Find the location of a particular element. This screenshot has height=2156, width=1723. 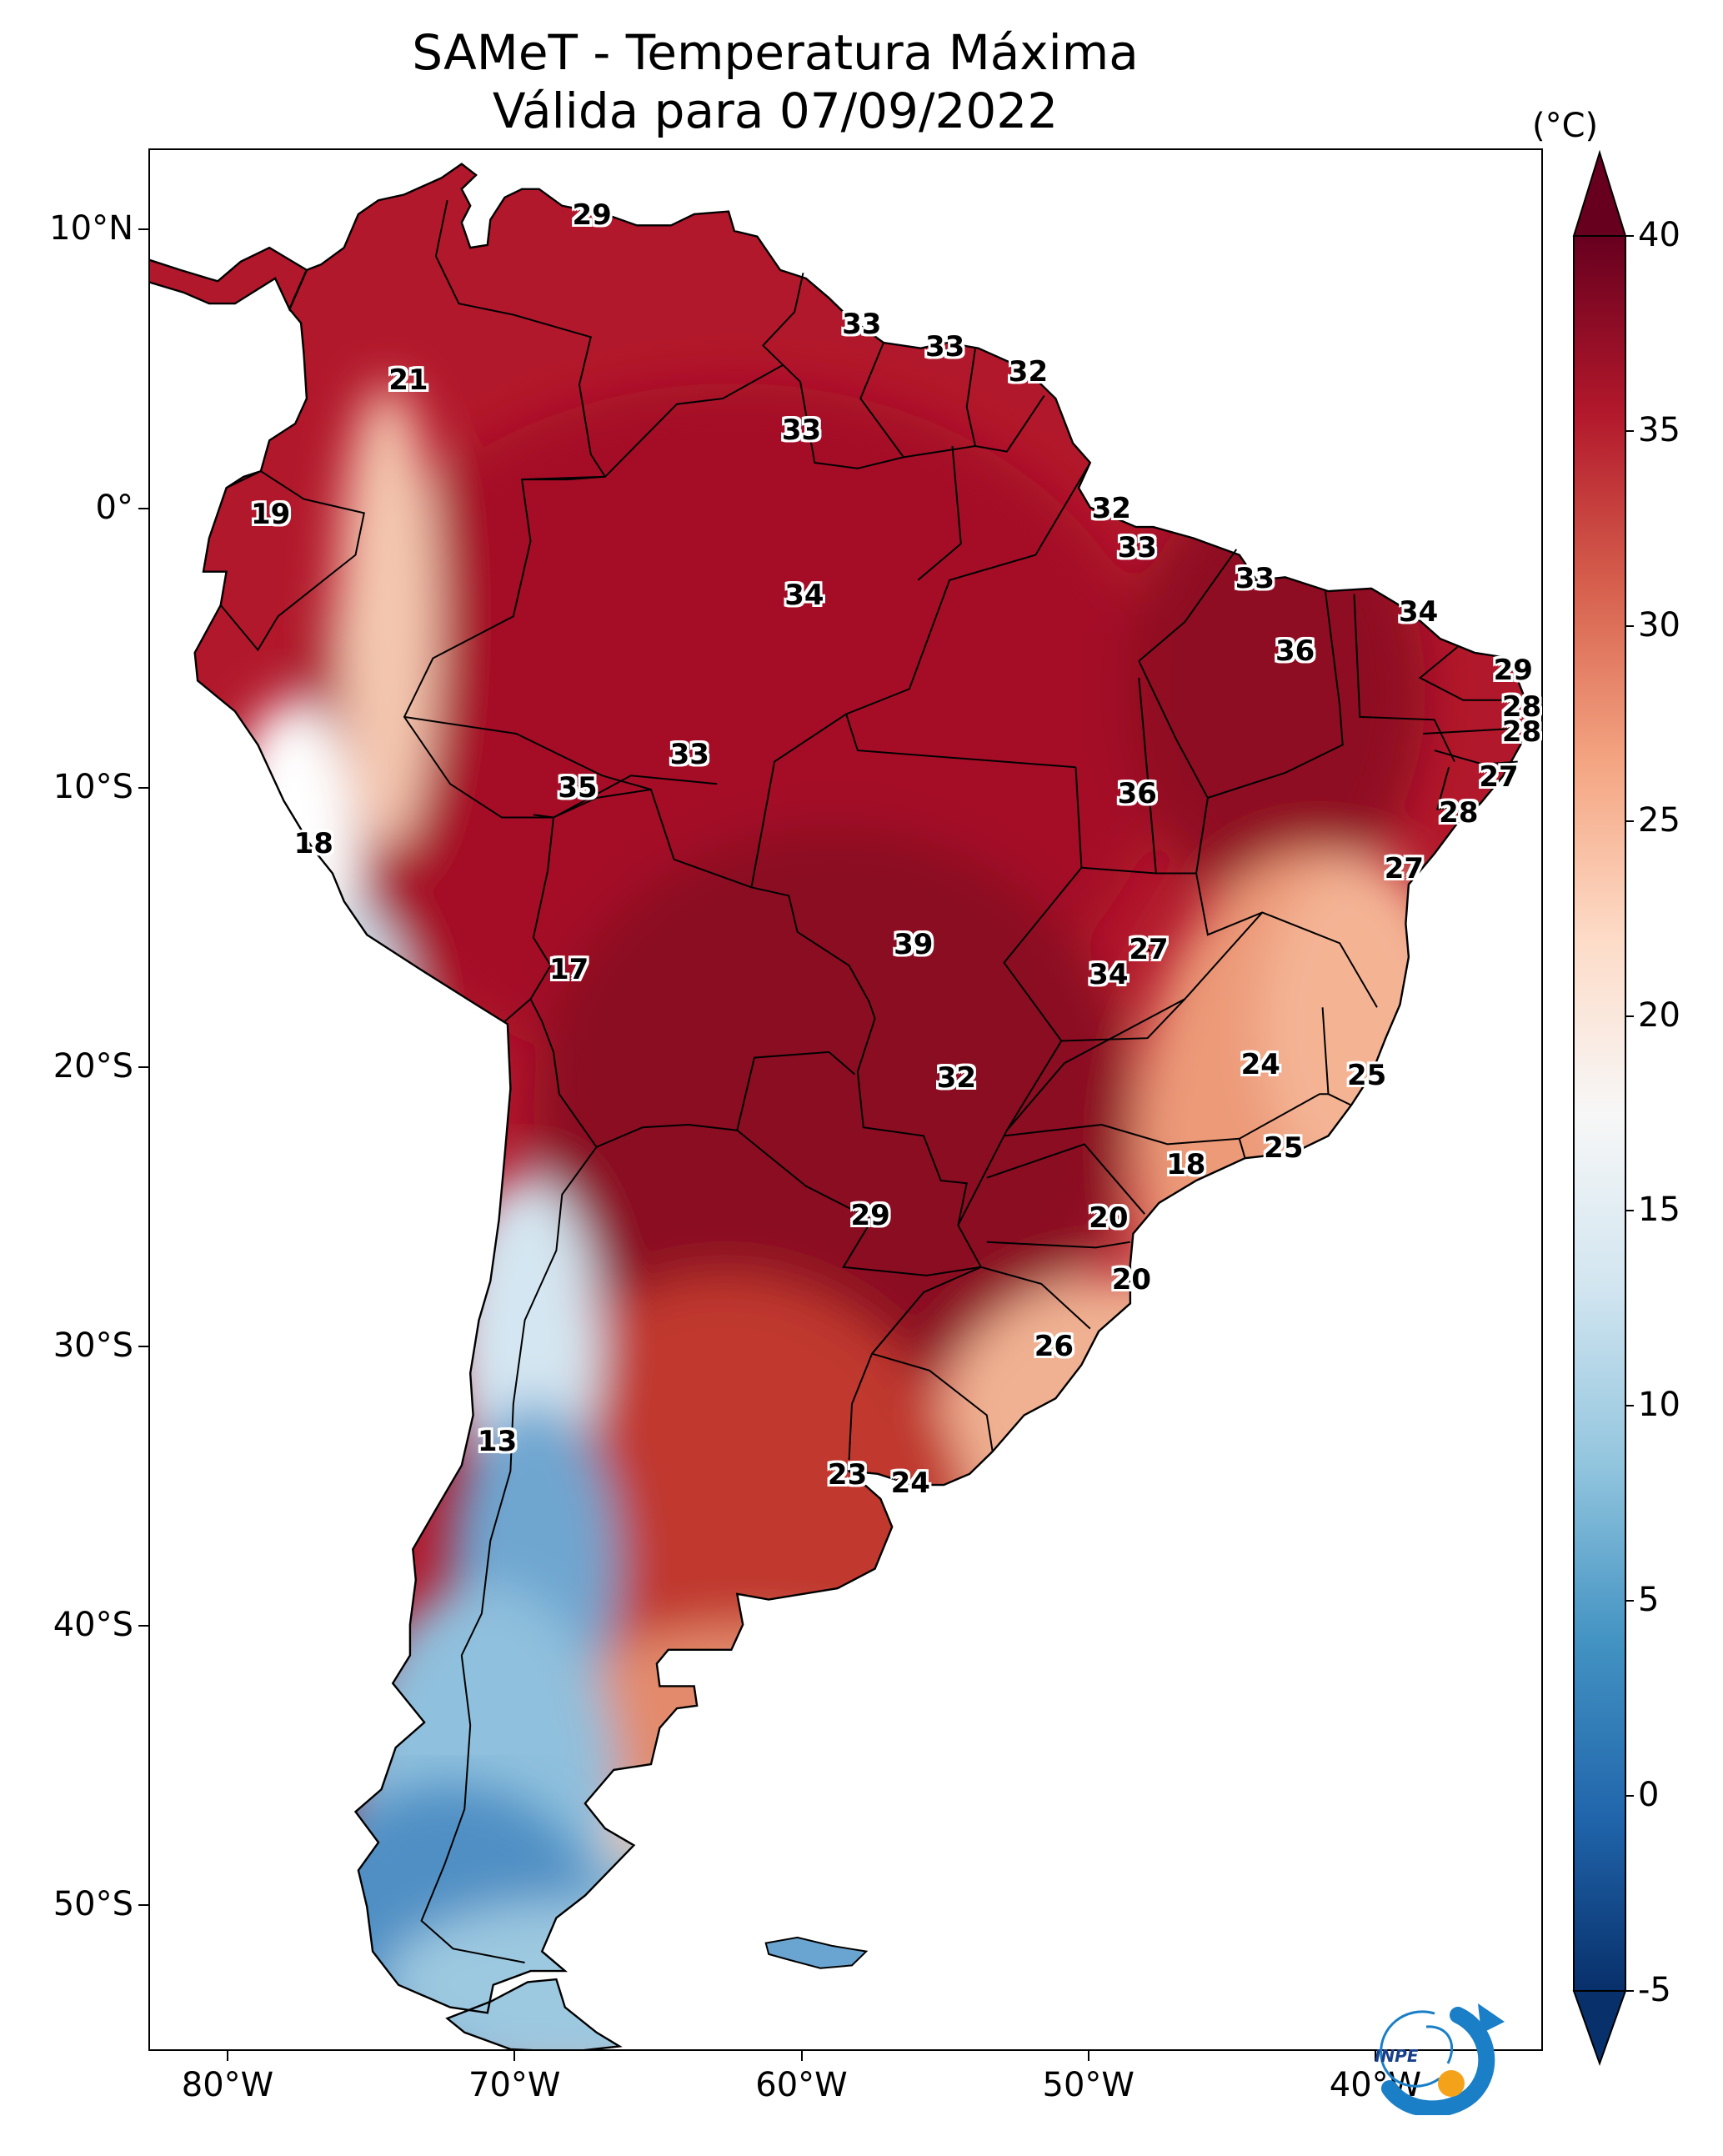

lat-tick-label: 10°S is located at coordinates (93, 787).